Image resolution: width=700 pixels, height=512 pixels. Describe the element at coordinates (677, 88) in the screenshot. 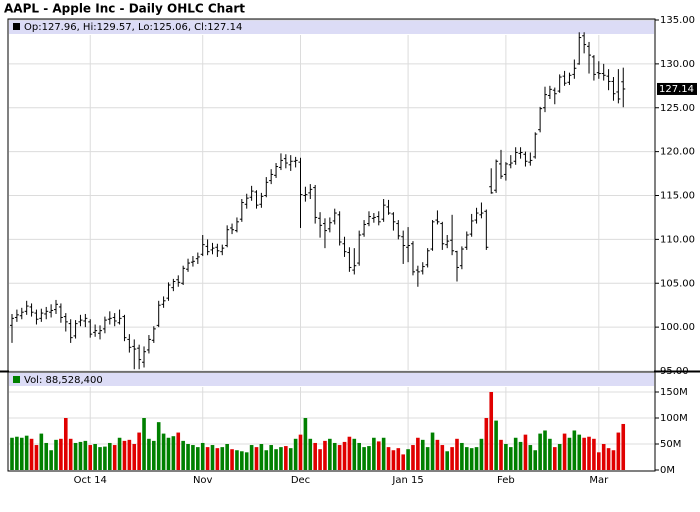

I see `last-price-tag` at that location.